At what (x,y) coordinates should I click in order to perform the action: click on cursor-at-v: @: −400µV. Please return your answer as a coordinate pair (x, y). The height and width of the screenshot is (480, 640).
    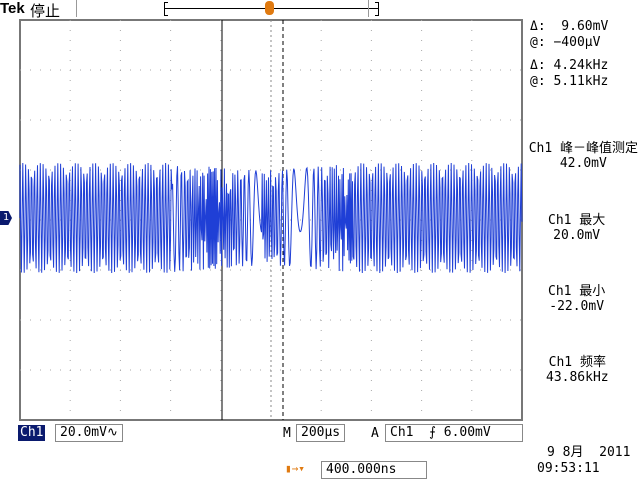
    Looking at the image, I should click on (565, 42).